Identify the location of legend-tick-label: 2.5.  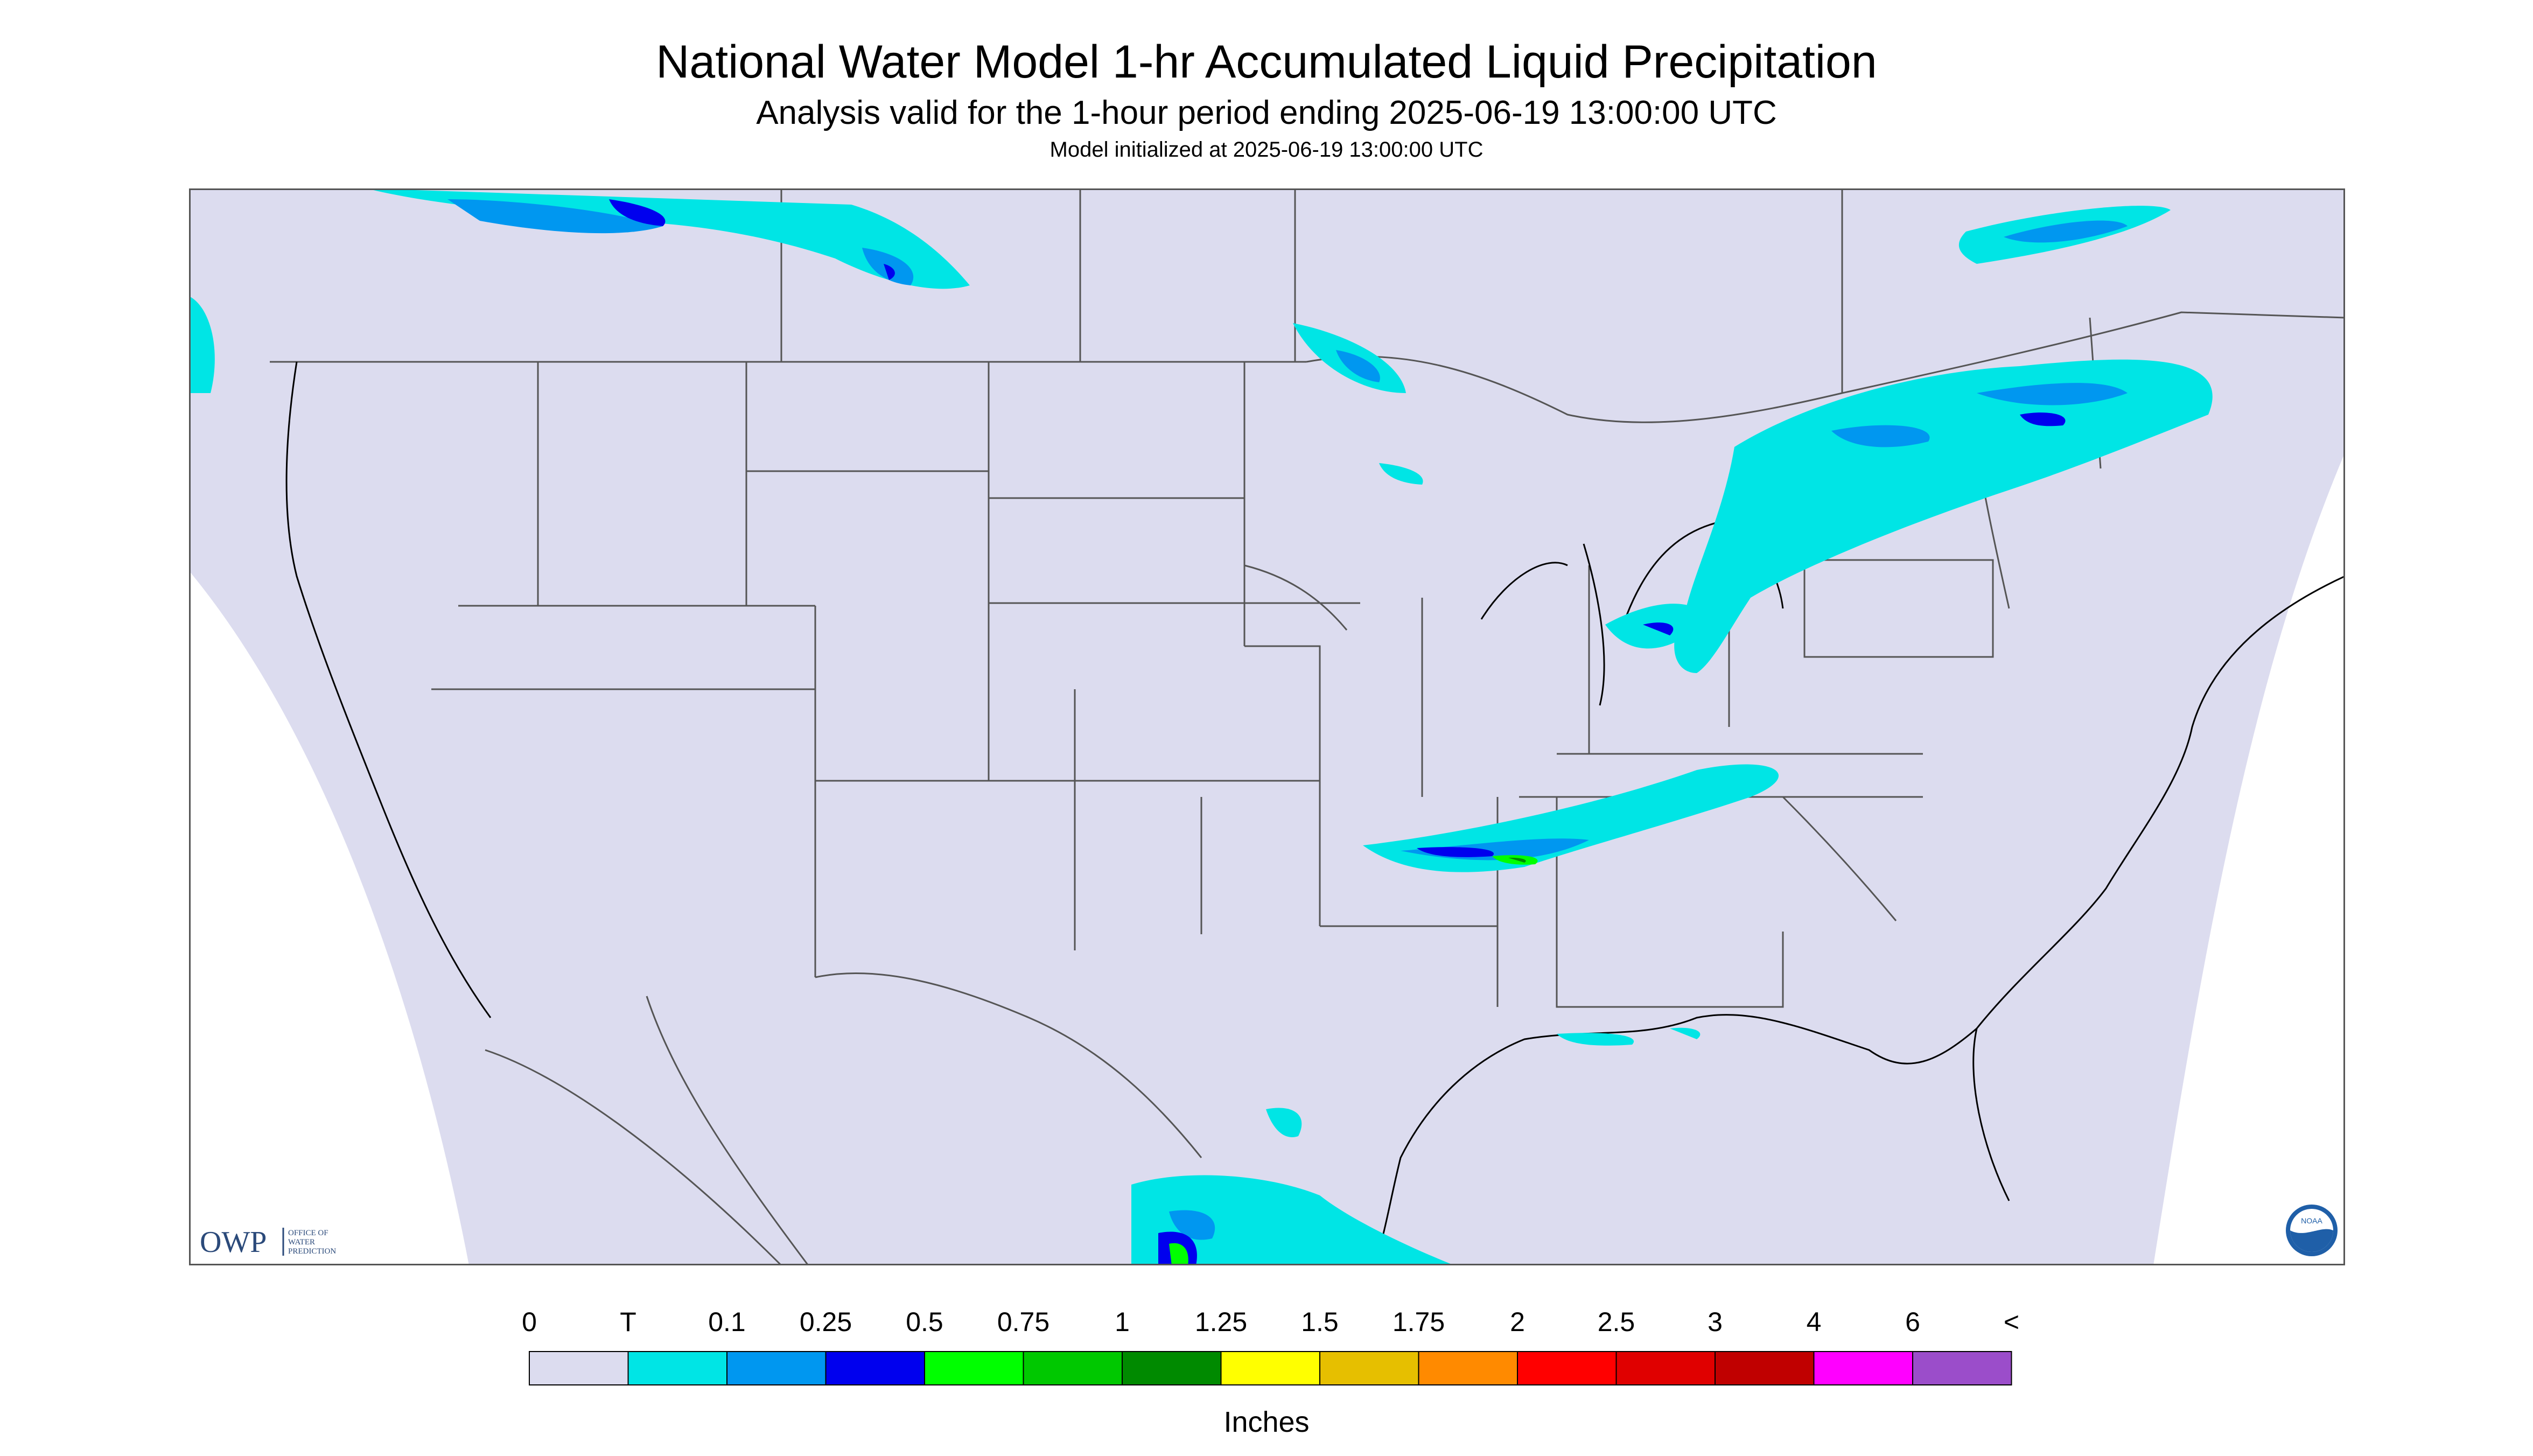
(1616, 1322).